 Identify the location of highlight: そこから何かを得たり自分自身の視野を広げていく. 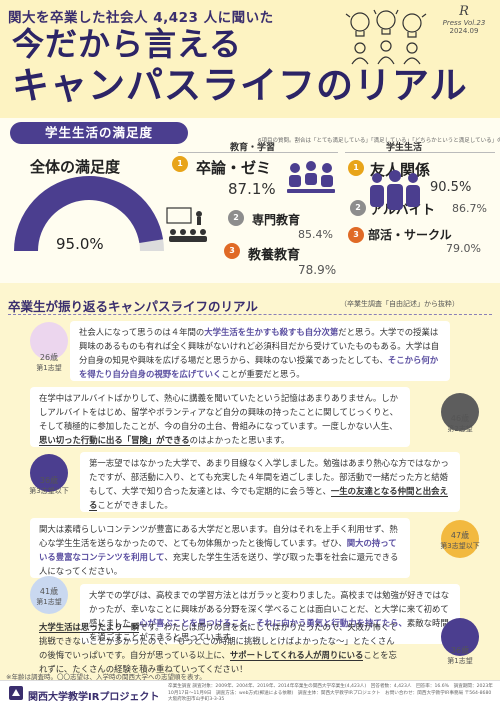
(259, 367).